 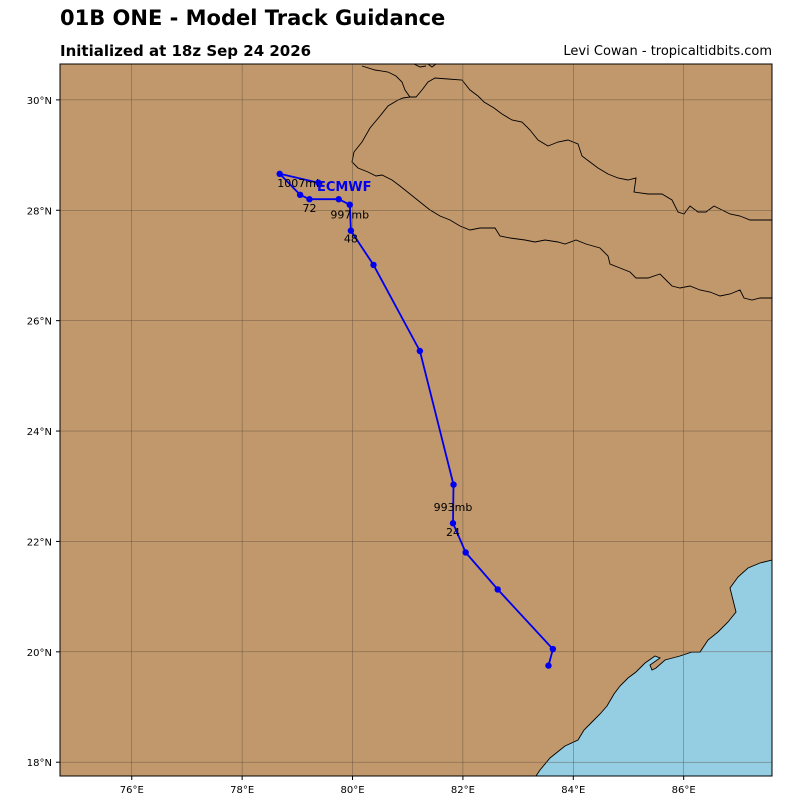 I want to click on credit-text: Levi Cowan - tropicaltidbits.com, so click(x=667, y=51).